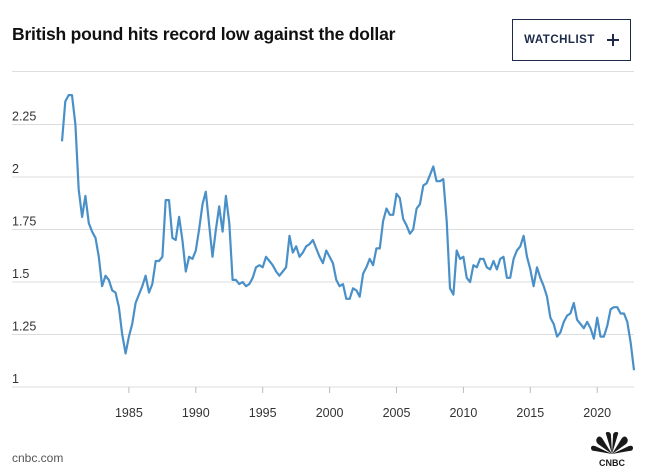  Describe the element at coordinates (38, 458) in the screenshot. I see `source-label: cnbc.com` at that location.